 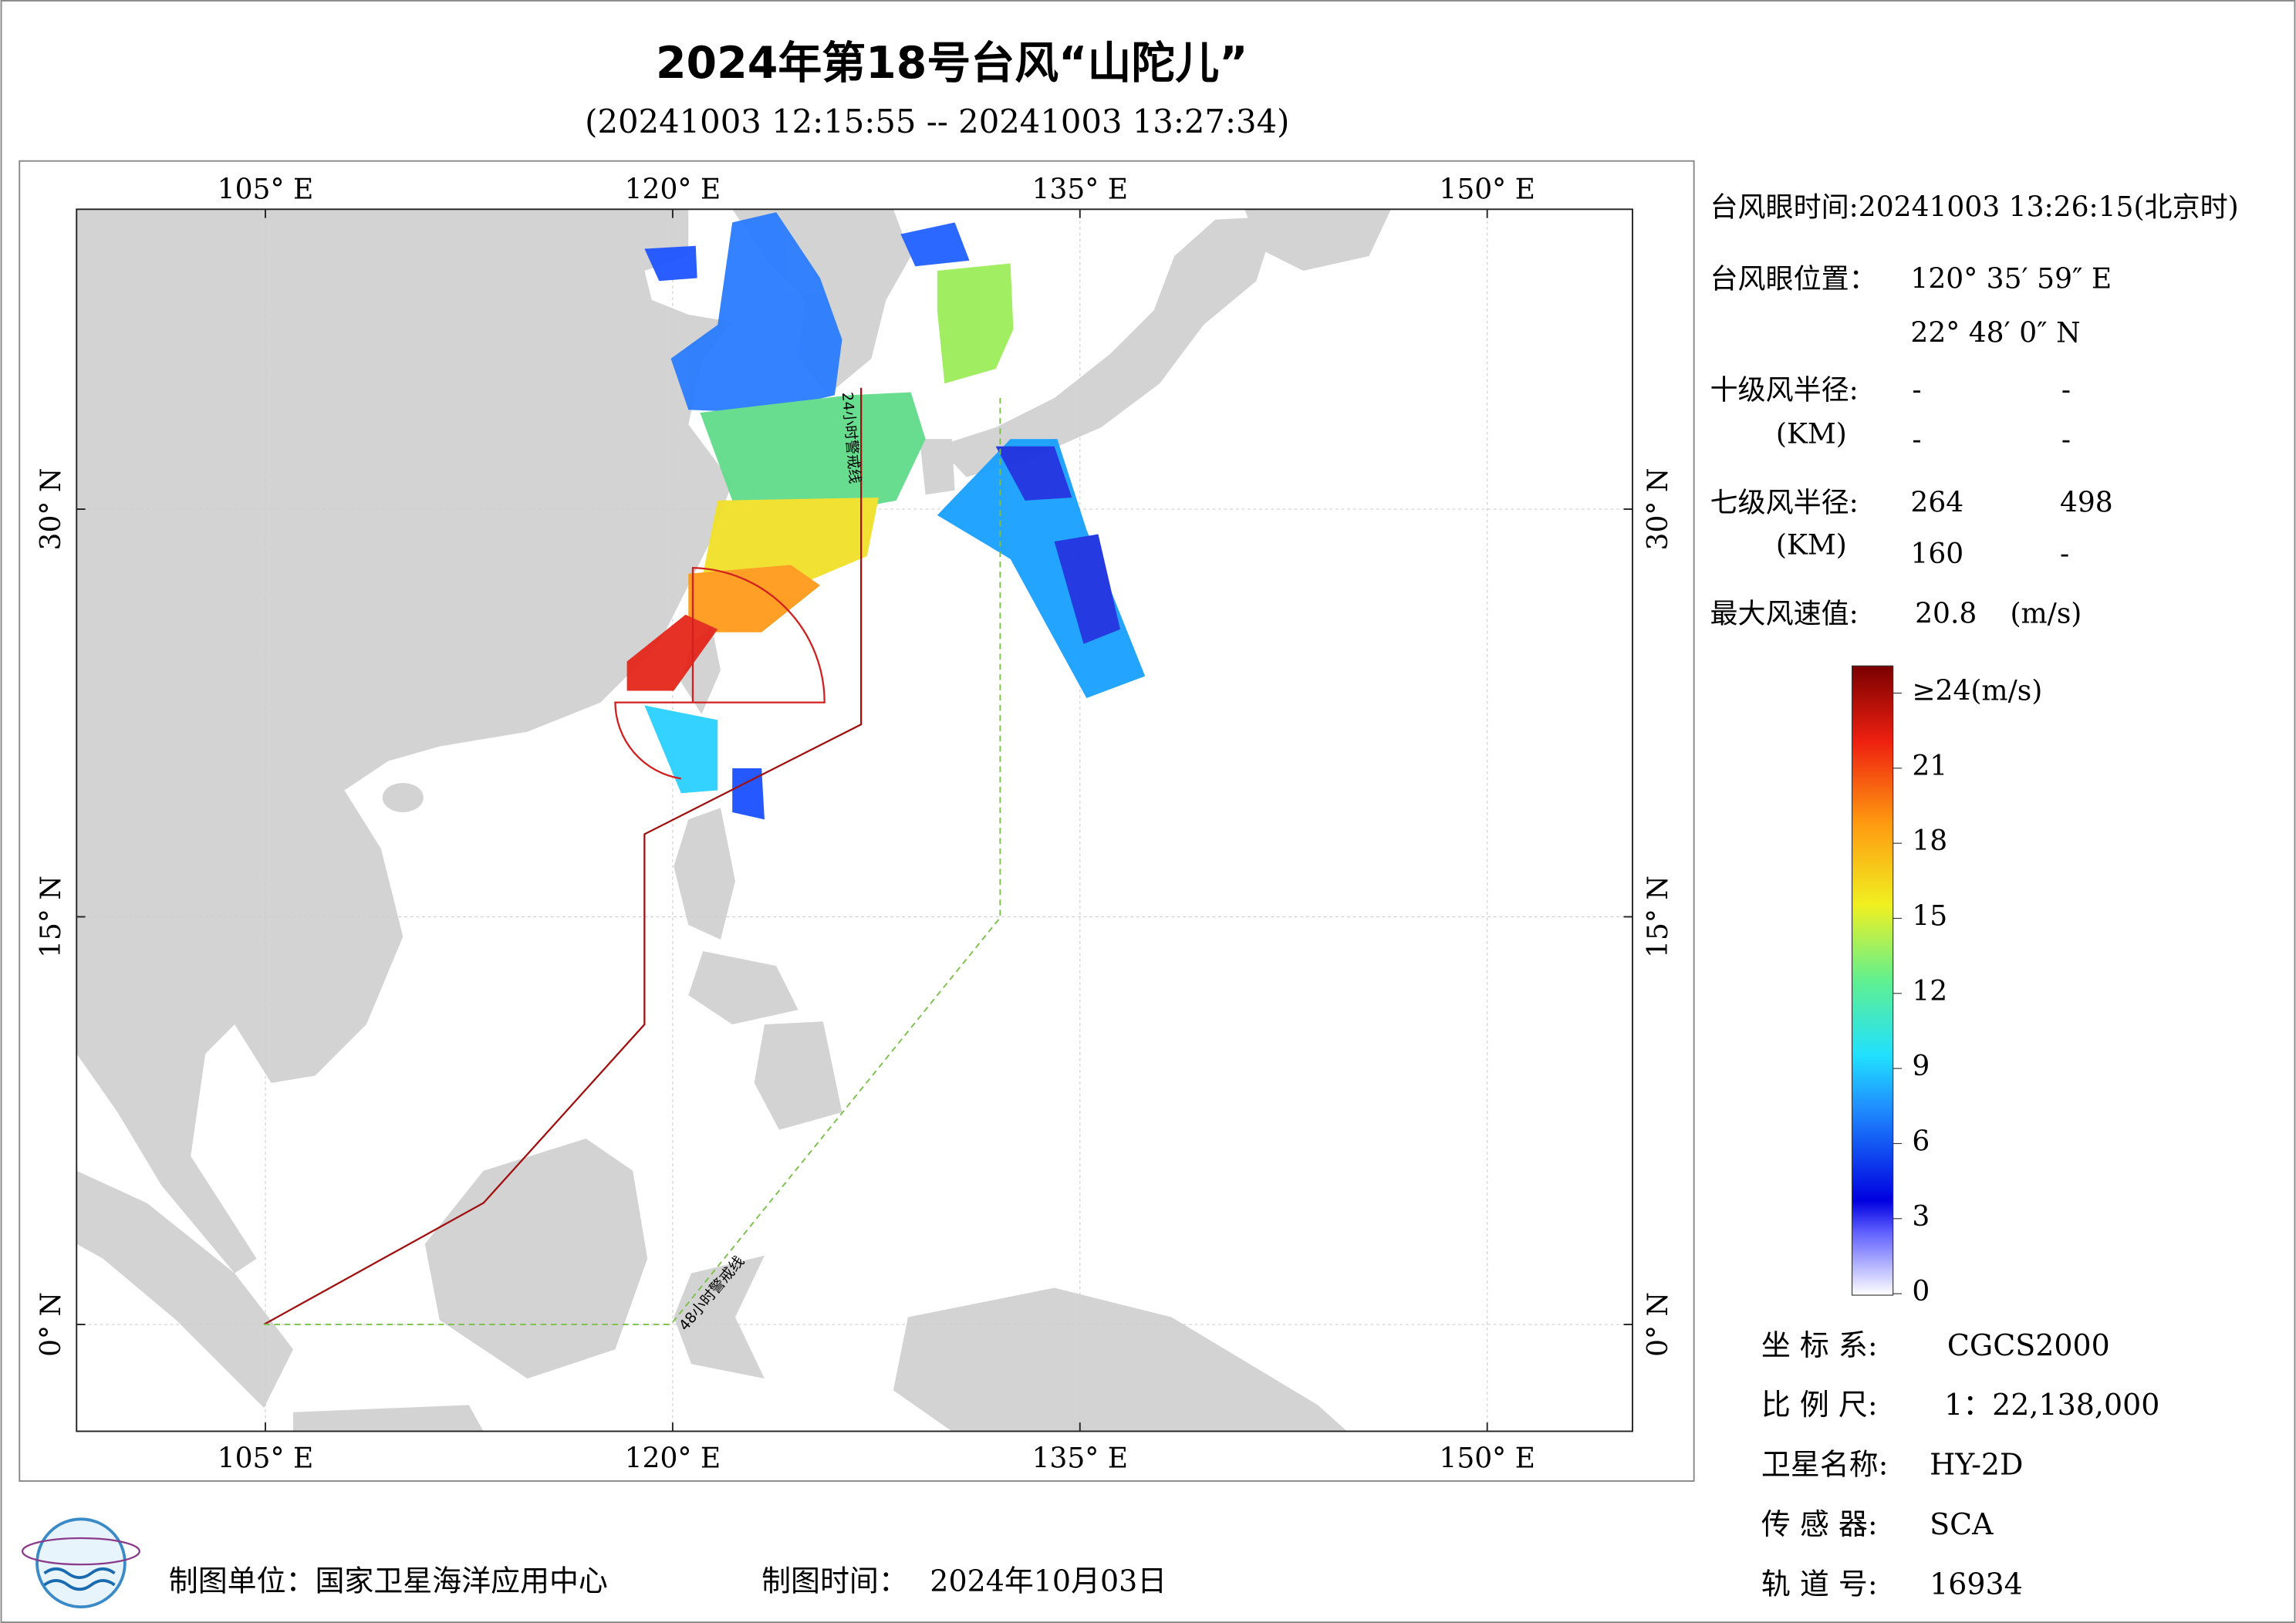 What do you see at coordinates (1921, 1217) in the screenshot?
I see `colorbar-label: 3` at bounding box center [1921, 1217].